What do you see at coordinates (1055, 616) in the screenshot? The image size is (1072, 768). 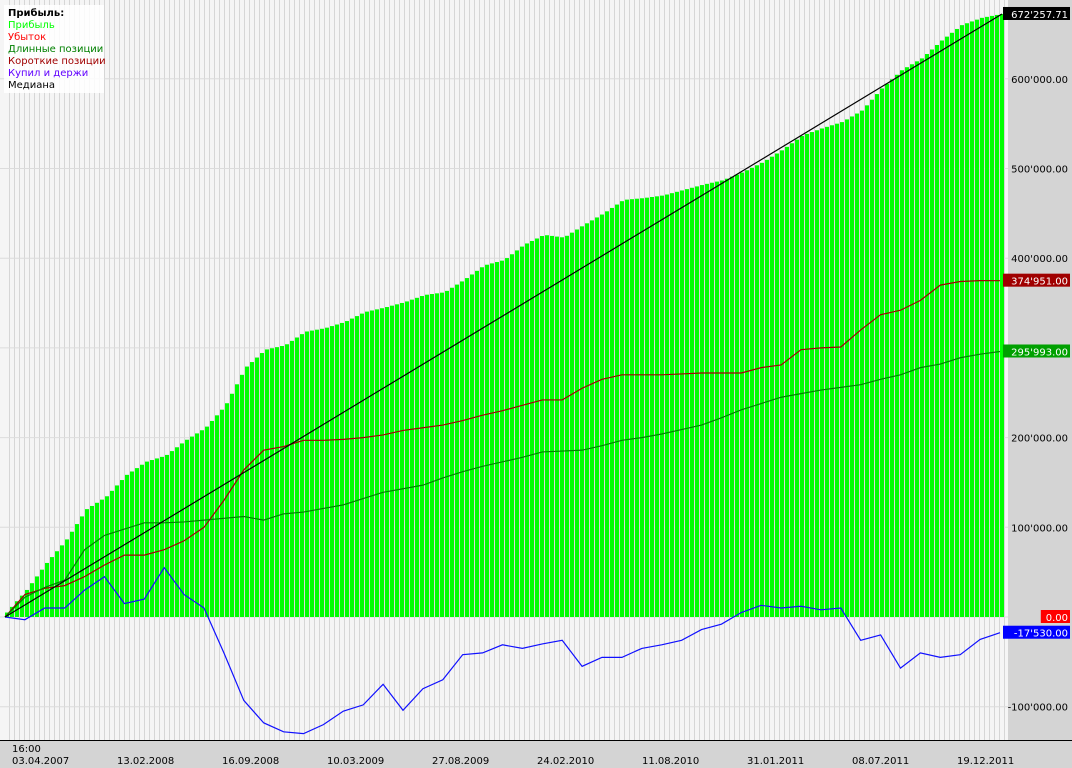 I see `last-value-badge` at bounding box center [1055, 616].